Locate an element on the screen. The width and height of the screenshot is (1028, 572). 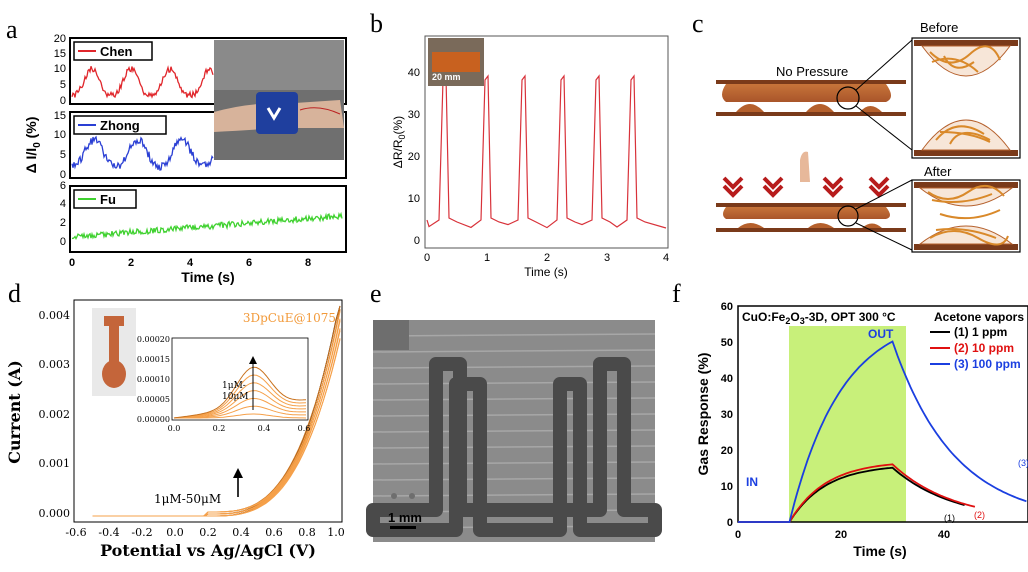
panel-a-sub3-yticks: 0 2 4 6 is located at coordinates (63, 214).